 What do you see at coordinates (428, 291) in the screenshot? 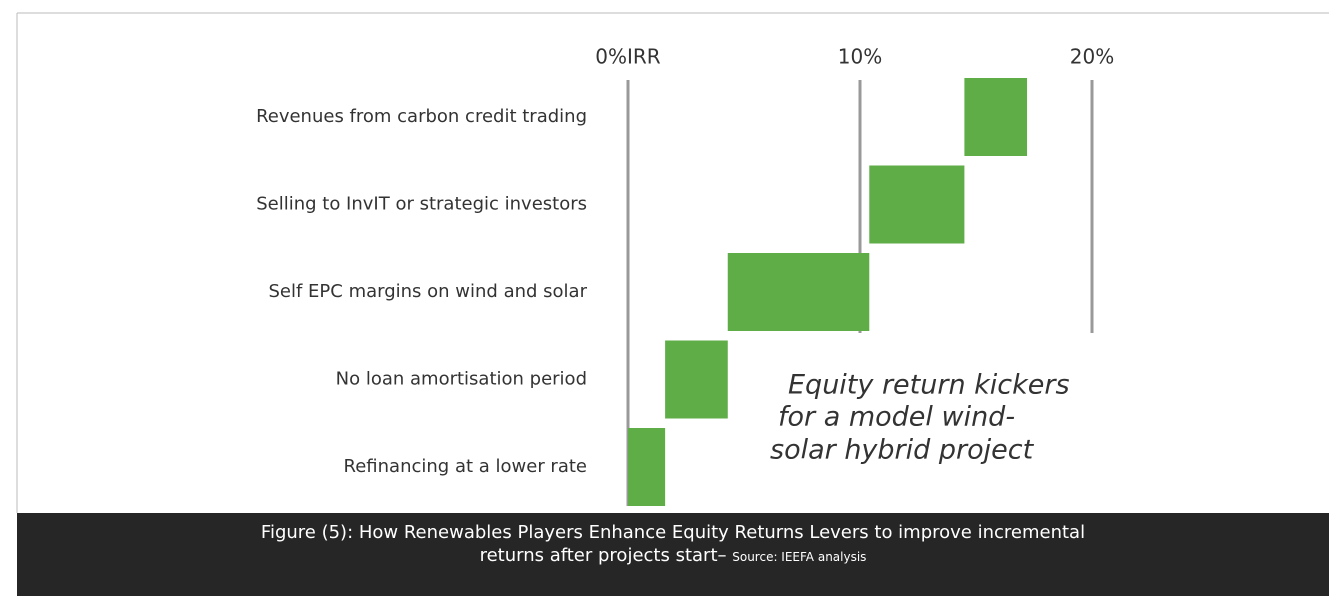
I see `category-label: Self EPC margins on wind and solar` at bounding box center [428, 291].